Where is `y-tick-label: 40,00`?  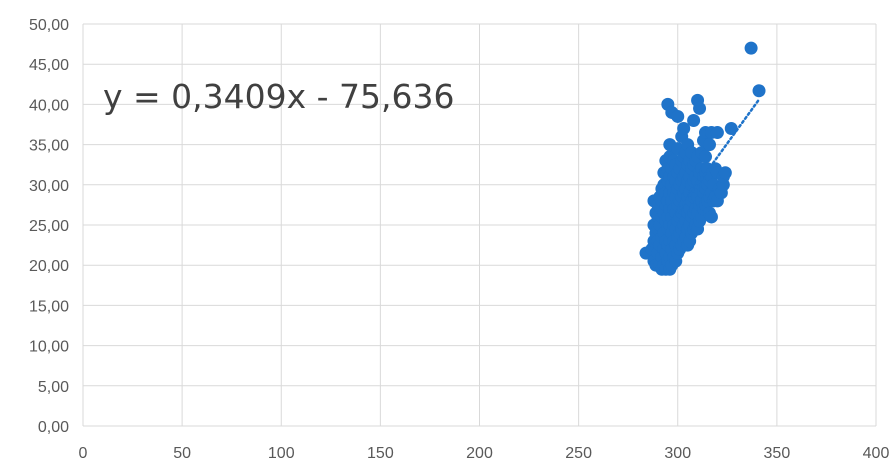 y-tick-label: 40,00 is located at coordinates (49, 105).